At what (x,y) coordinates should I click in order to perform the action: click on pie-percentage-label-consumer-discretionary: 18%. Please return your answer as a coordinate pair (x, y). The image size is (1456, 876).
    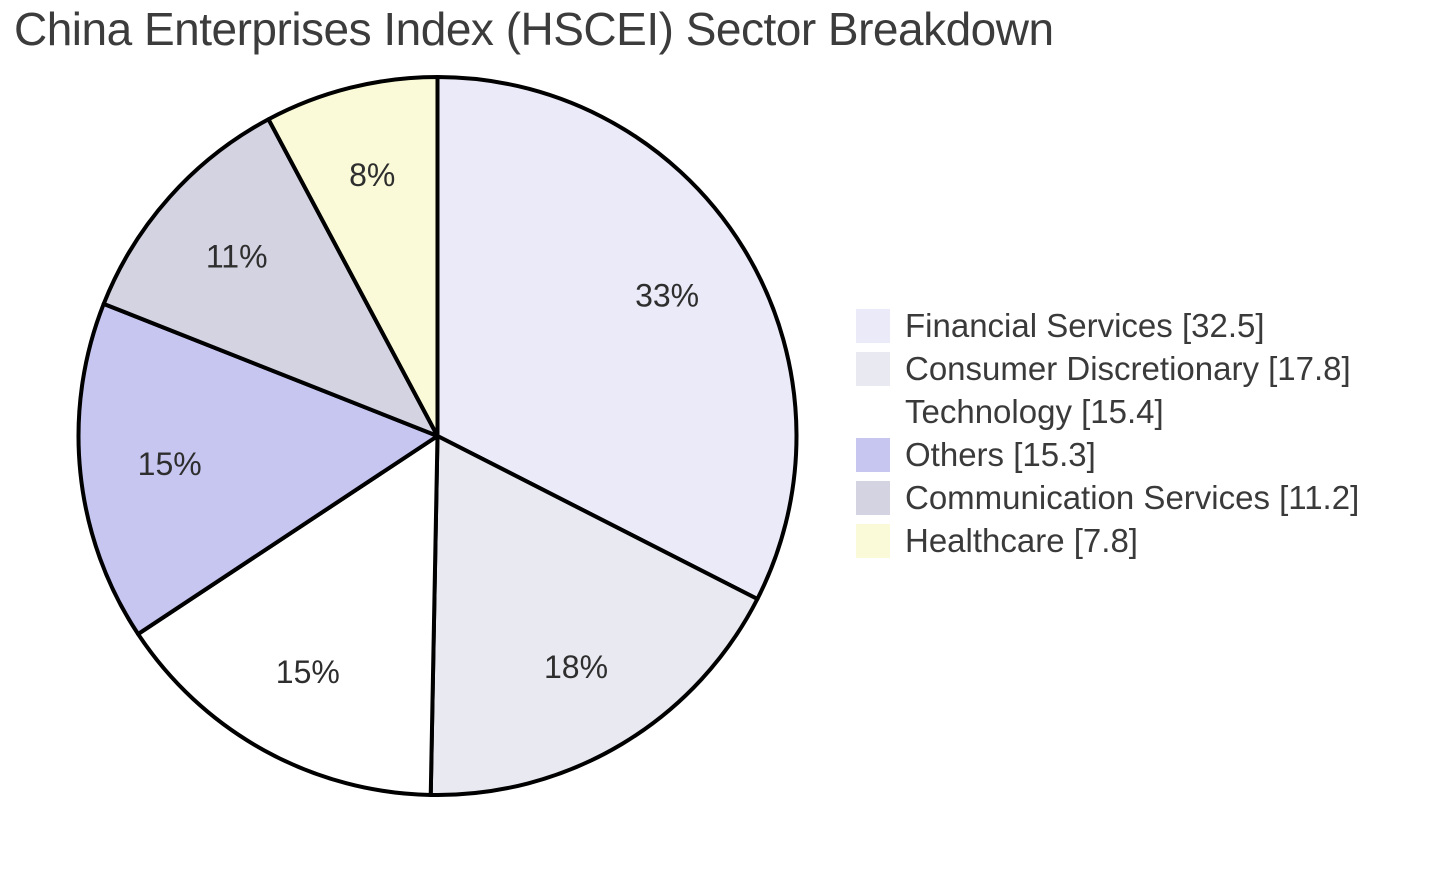
    Looking at the image, I should click on (576, 667).